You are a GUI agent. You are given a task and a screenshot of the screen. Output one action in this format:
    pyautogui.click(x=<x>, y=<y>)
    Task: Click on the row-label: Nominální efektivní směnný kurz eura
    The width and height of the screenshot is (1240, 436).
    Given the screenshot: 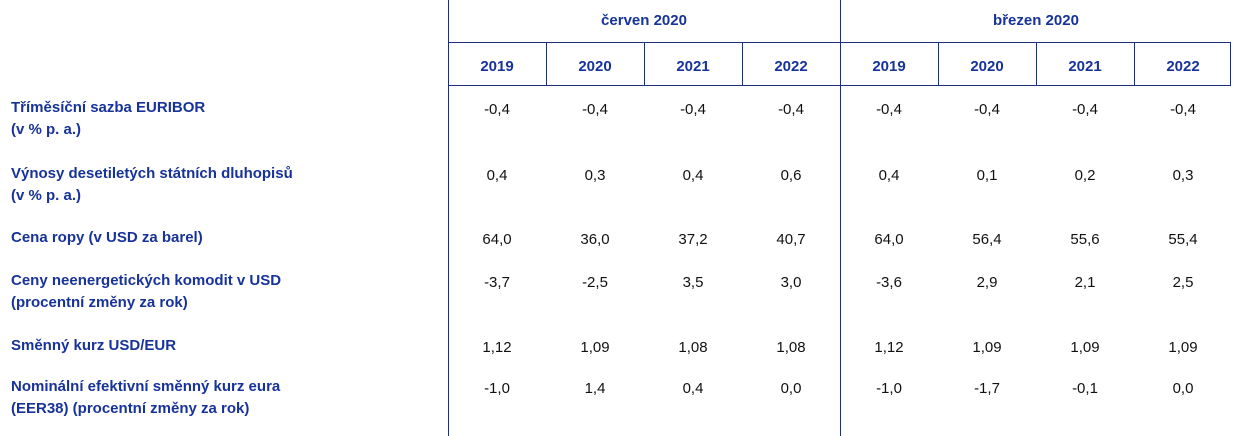 What is the action you would take?
    pyautogui.click(x=146, y=386)
    